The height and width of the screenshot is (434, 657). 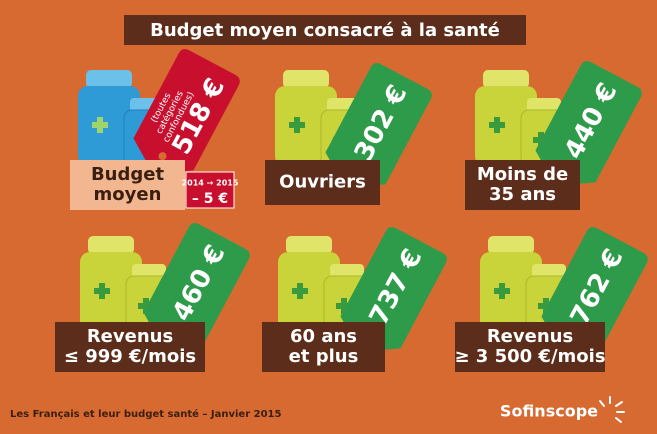 What do you see at coordinates (549, 411) in the screenshot?
I see `brand: Sofinscope` at bounding box center [549, 411].